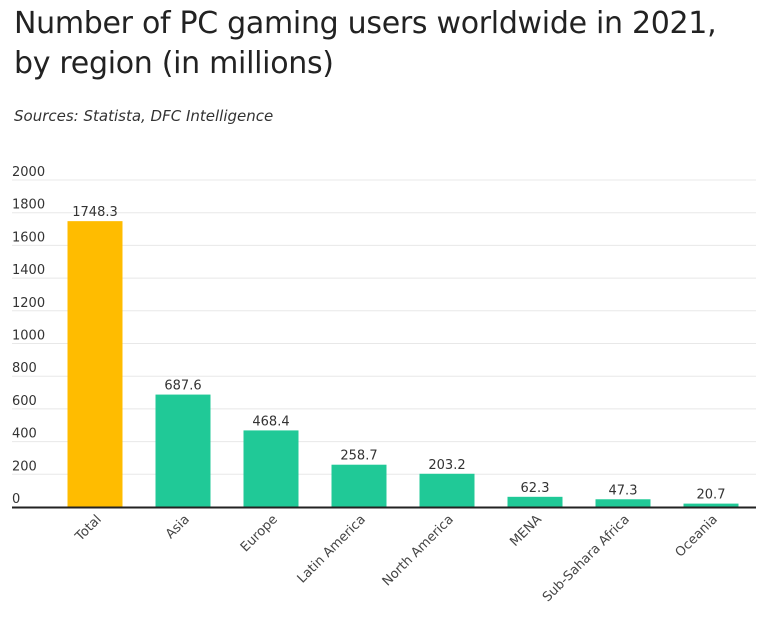  Describe the element at coordinates (359, 485) in the screenshot. I see `bar-latin-america` at that location.